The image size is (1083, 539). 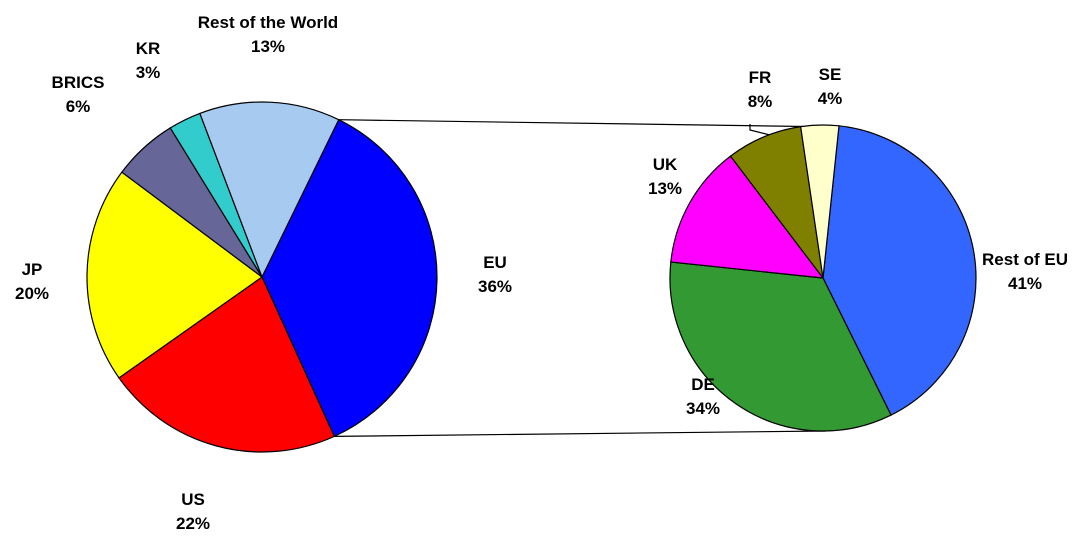 I want to click on connector-line-top, so click(x=589, y=123).